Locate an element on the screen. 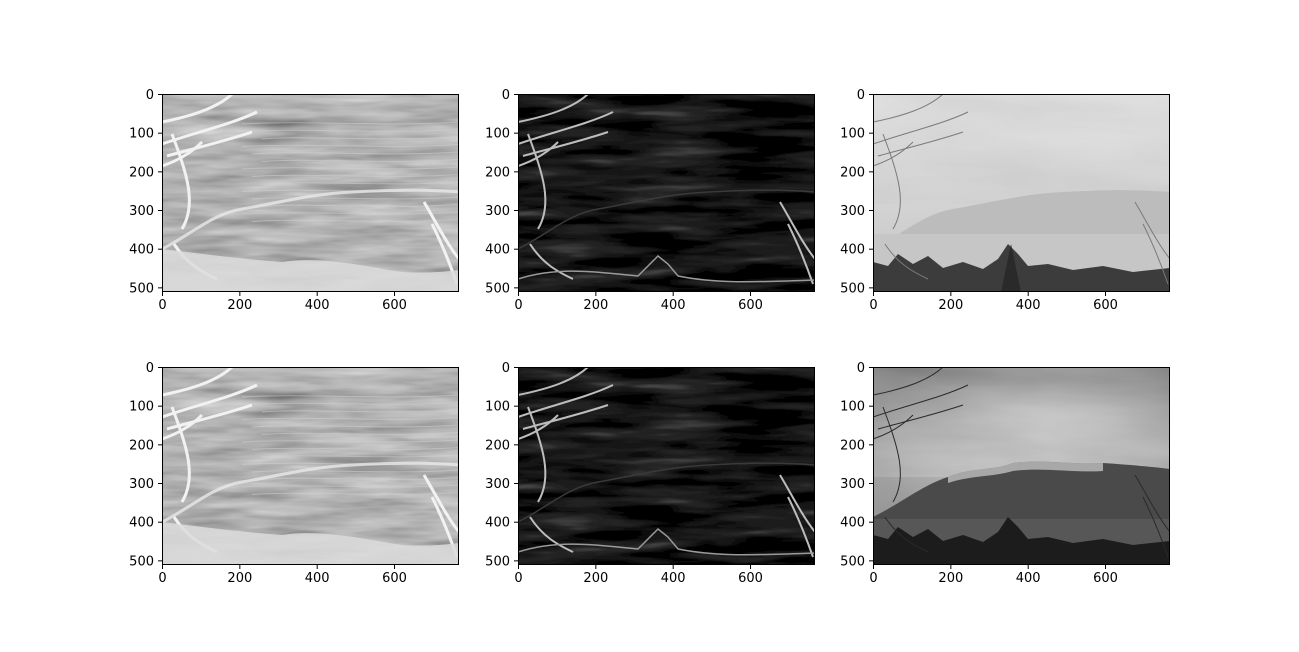 Image resolution: width=1299 pixels, height=652 pixels. image-panel-2: 0 200 400 600 0 100 200 300 400 500 is located at coordinates (650, 200).